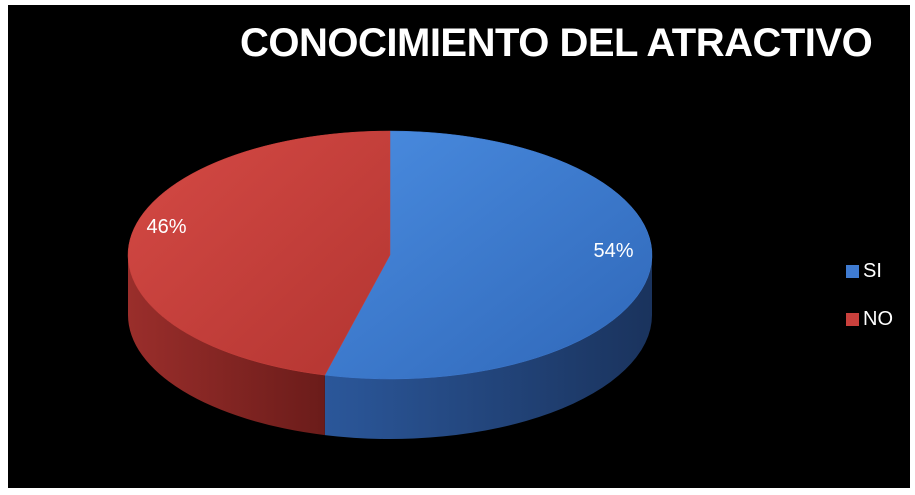 The width and height of the screenshot is (915, 495). What do you see at coordinates (852, 319) in the screenshot?
I see `legend-swatch-no` at bounding box center [852, 319].